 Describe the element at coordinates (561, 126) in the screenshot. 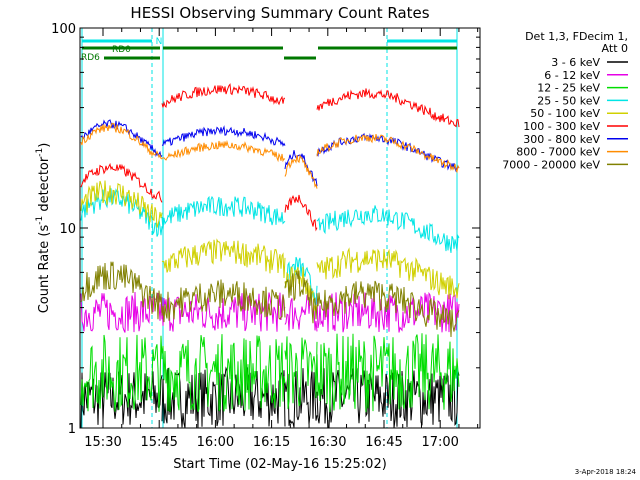

I see `legend-label: 100 - 300 keV` at that location.